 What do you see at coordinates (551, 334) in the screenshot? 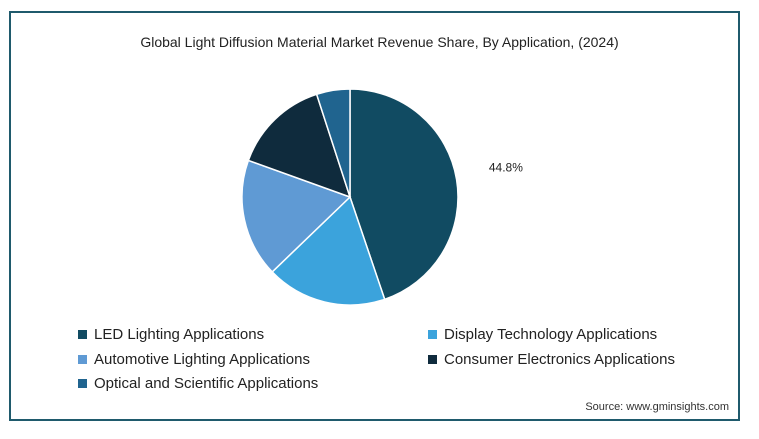
I see `legend-label: Display Technology Applications` at bounding box center [551, 334].